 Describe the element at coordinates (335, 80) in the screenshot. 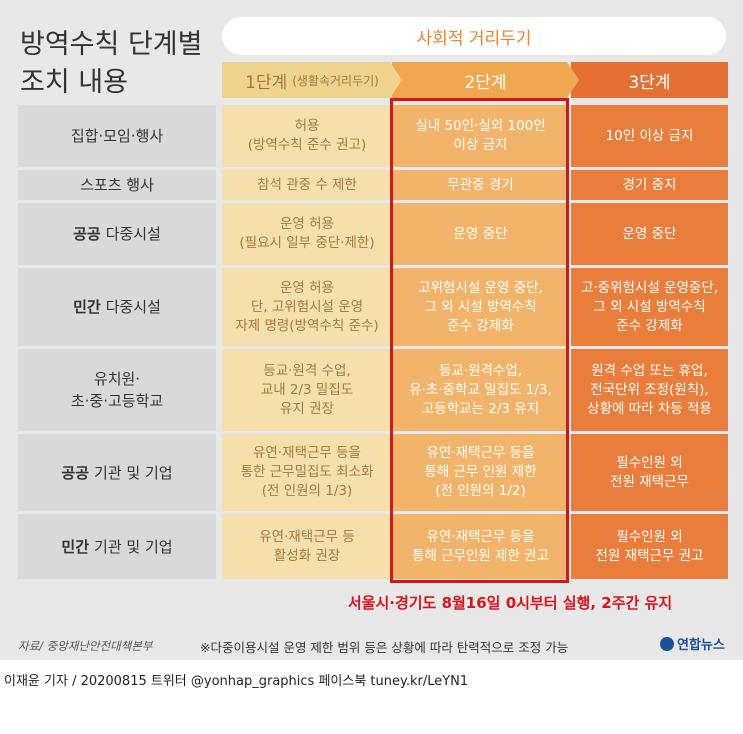

I see `stage-sub: (생활속거리두기)` at that location.